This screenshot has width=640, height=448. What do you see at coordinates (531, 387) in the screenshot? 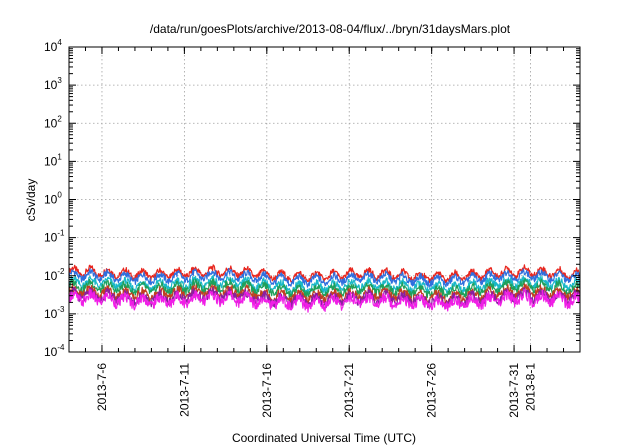
I see `x-tick-label: 2013-8-1` at bounding box center [531, 387].